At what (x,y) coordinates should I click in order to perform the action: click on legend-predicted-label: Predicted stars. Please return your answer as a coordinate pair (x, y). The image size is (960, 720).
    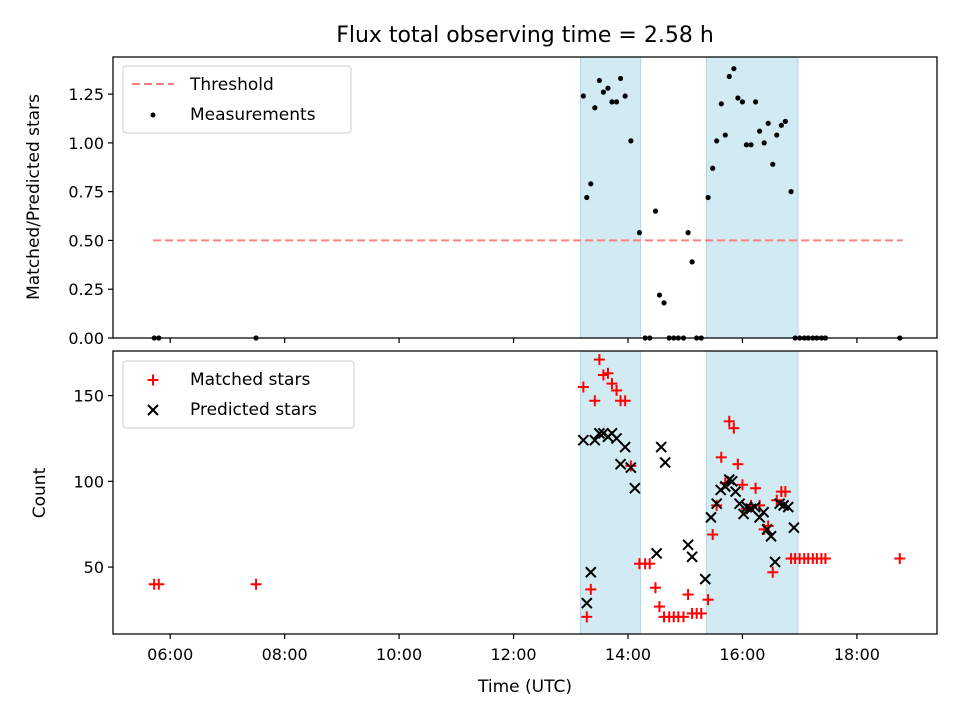
    Looking at the image, I should click on (253, 410).